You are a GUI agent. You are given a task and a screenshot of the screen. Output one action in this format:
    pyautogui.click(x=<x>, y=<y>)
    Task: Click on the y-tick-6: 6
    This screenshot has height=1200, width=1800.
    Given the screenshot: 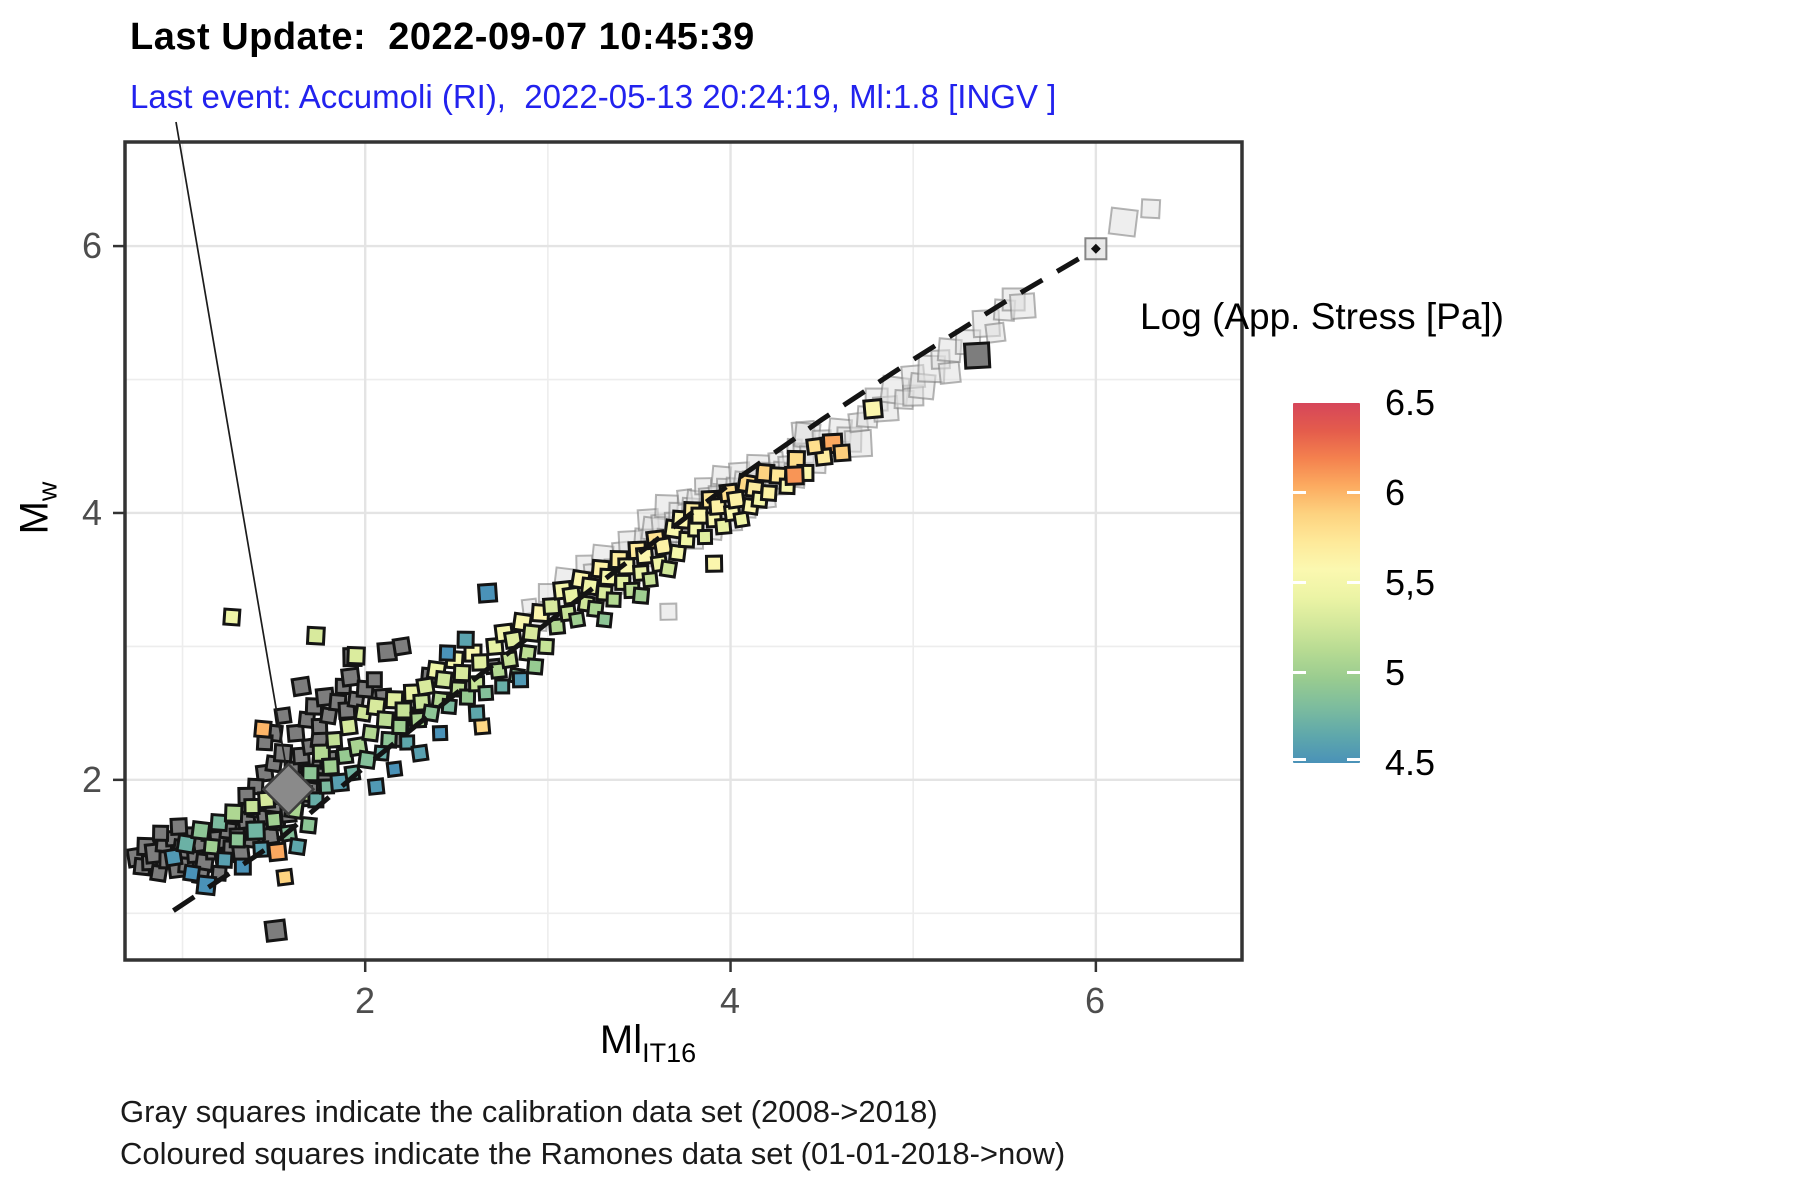 What is the action you would take?
    pyautogui.click(x=91, y=245)
    